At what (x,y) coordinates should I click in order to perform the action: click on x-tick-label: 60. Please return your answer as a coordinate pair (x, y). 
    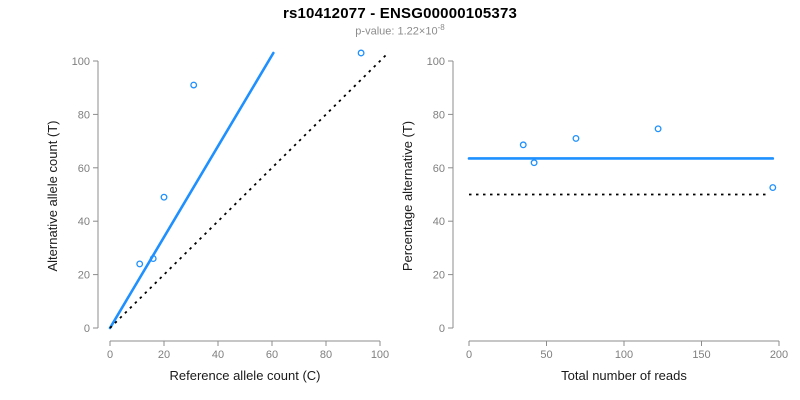
    Looking at the image, I should click on (272, 355).